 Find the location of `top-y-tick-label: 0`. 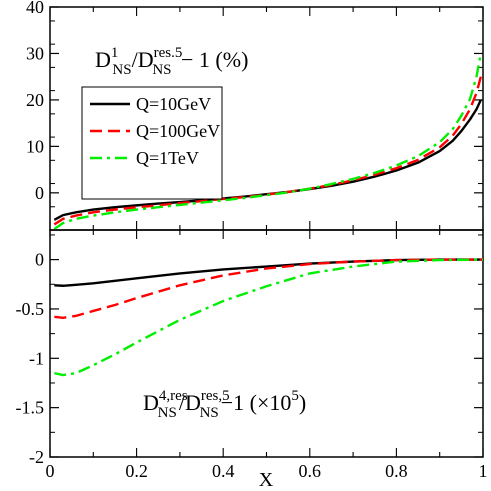

top-y-tick-label: 0 is located at coordinates (39, 193).